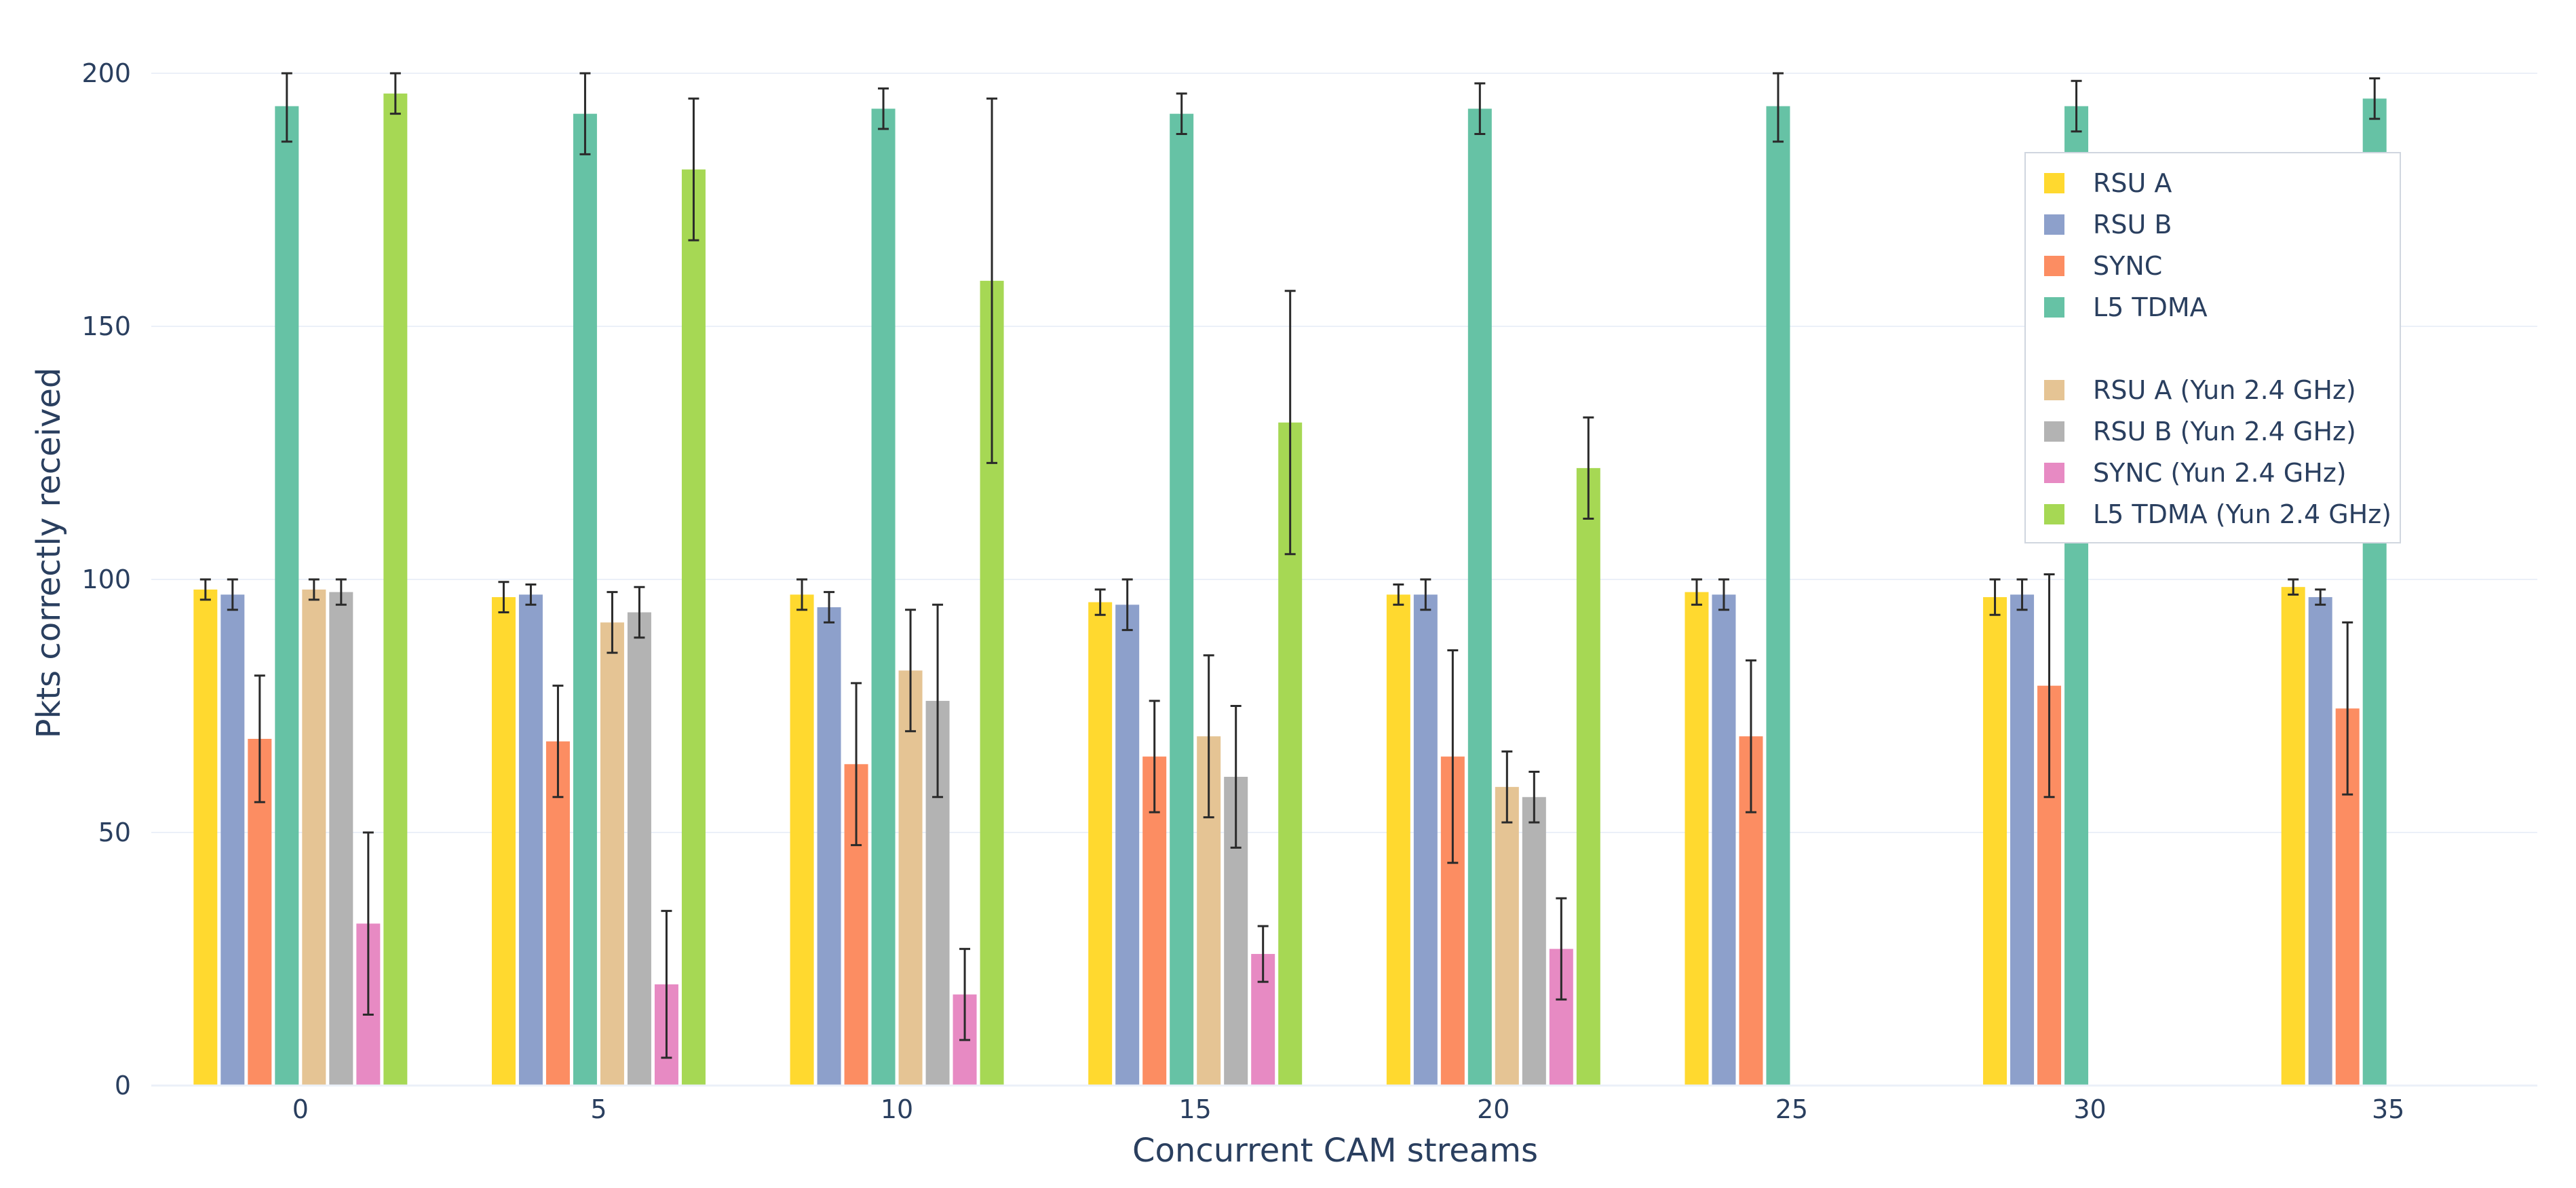 This screenshot has width=2576, height=1188. I want to click on legend-label: RSU B, so click(2132, 224).